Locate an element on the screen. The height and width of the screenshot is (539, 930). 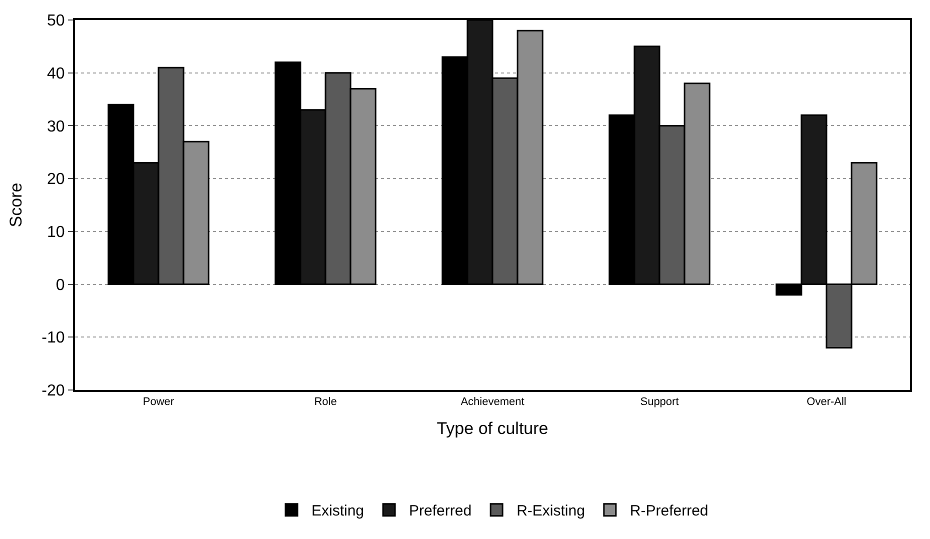
y-tick-label: 30 is located at coordinates (56, 127).